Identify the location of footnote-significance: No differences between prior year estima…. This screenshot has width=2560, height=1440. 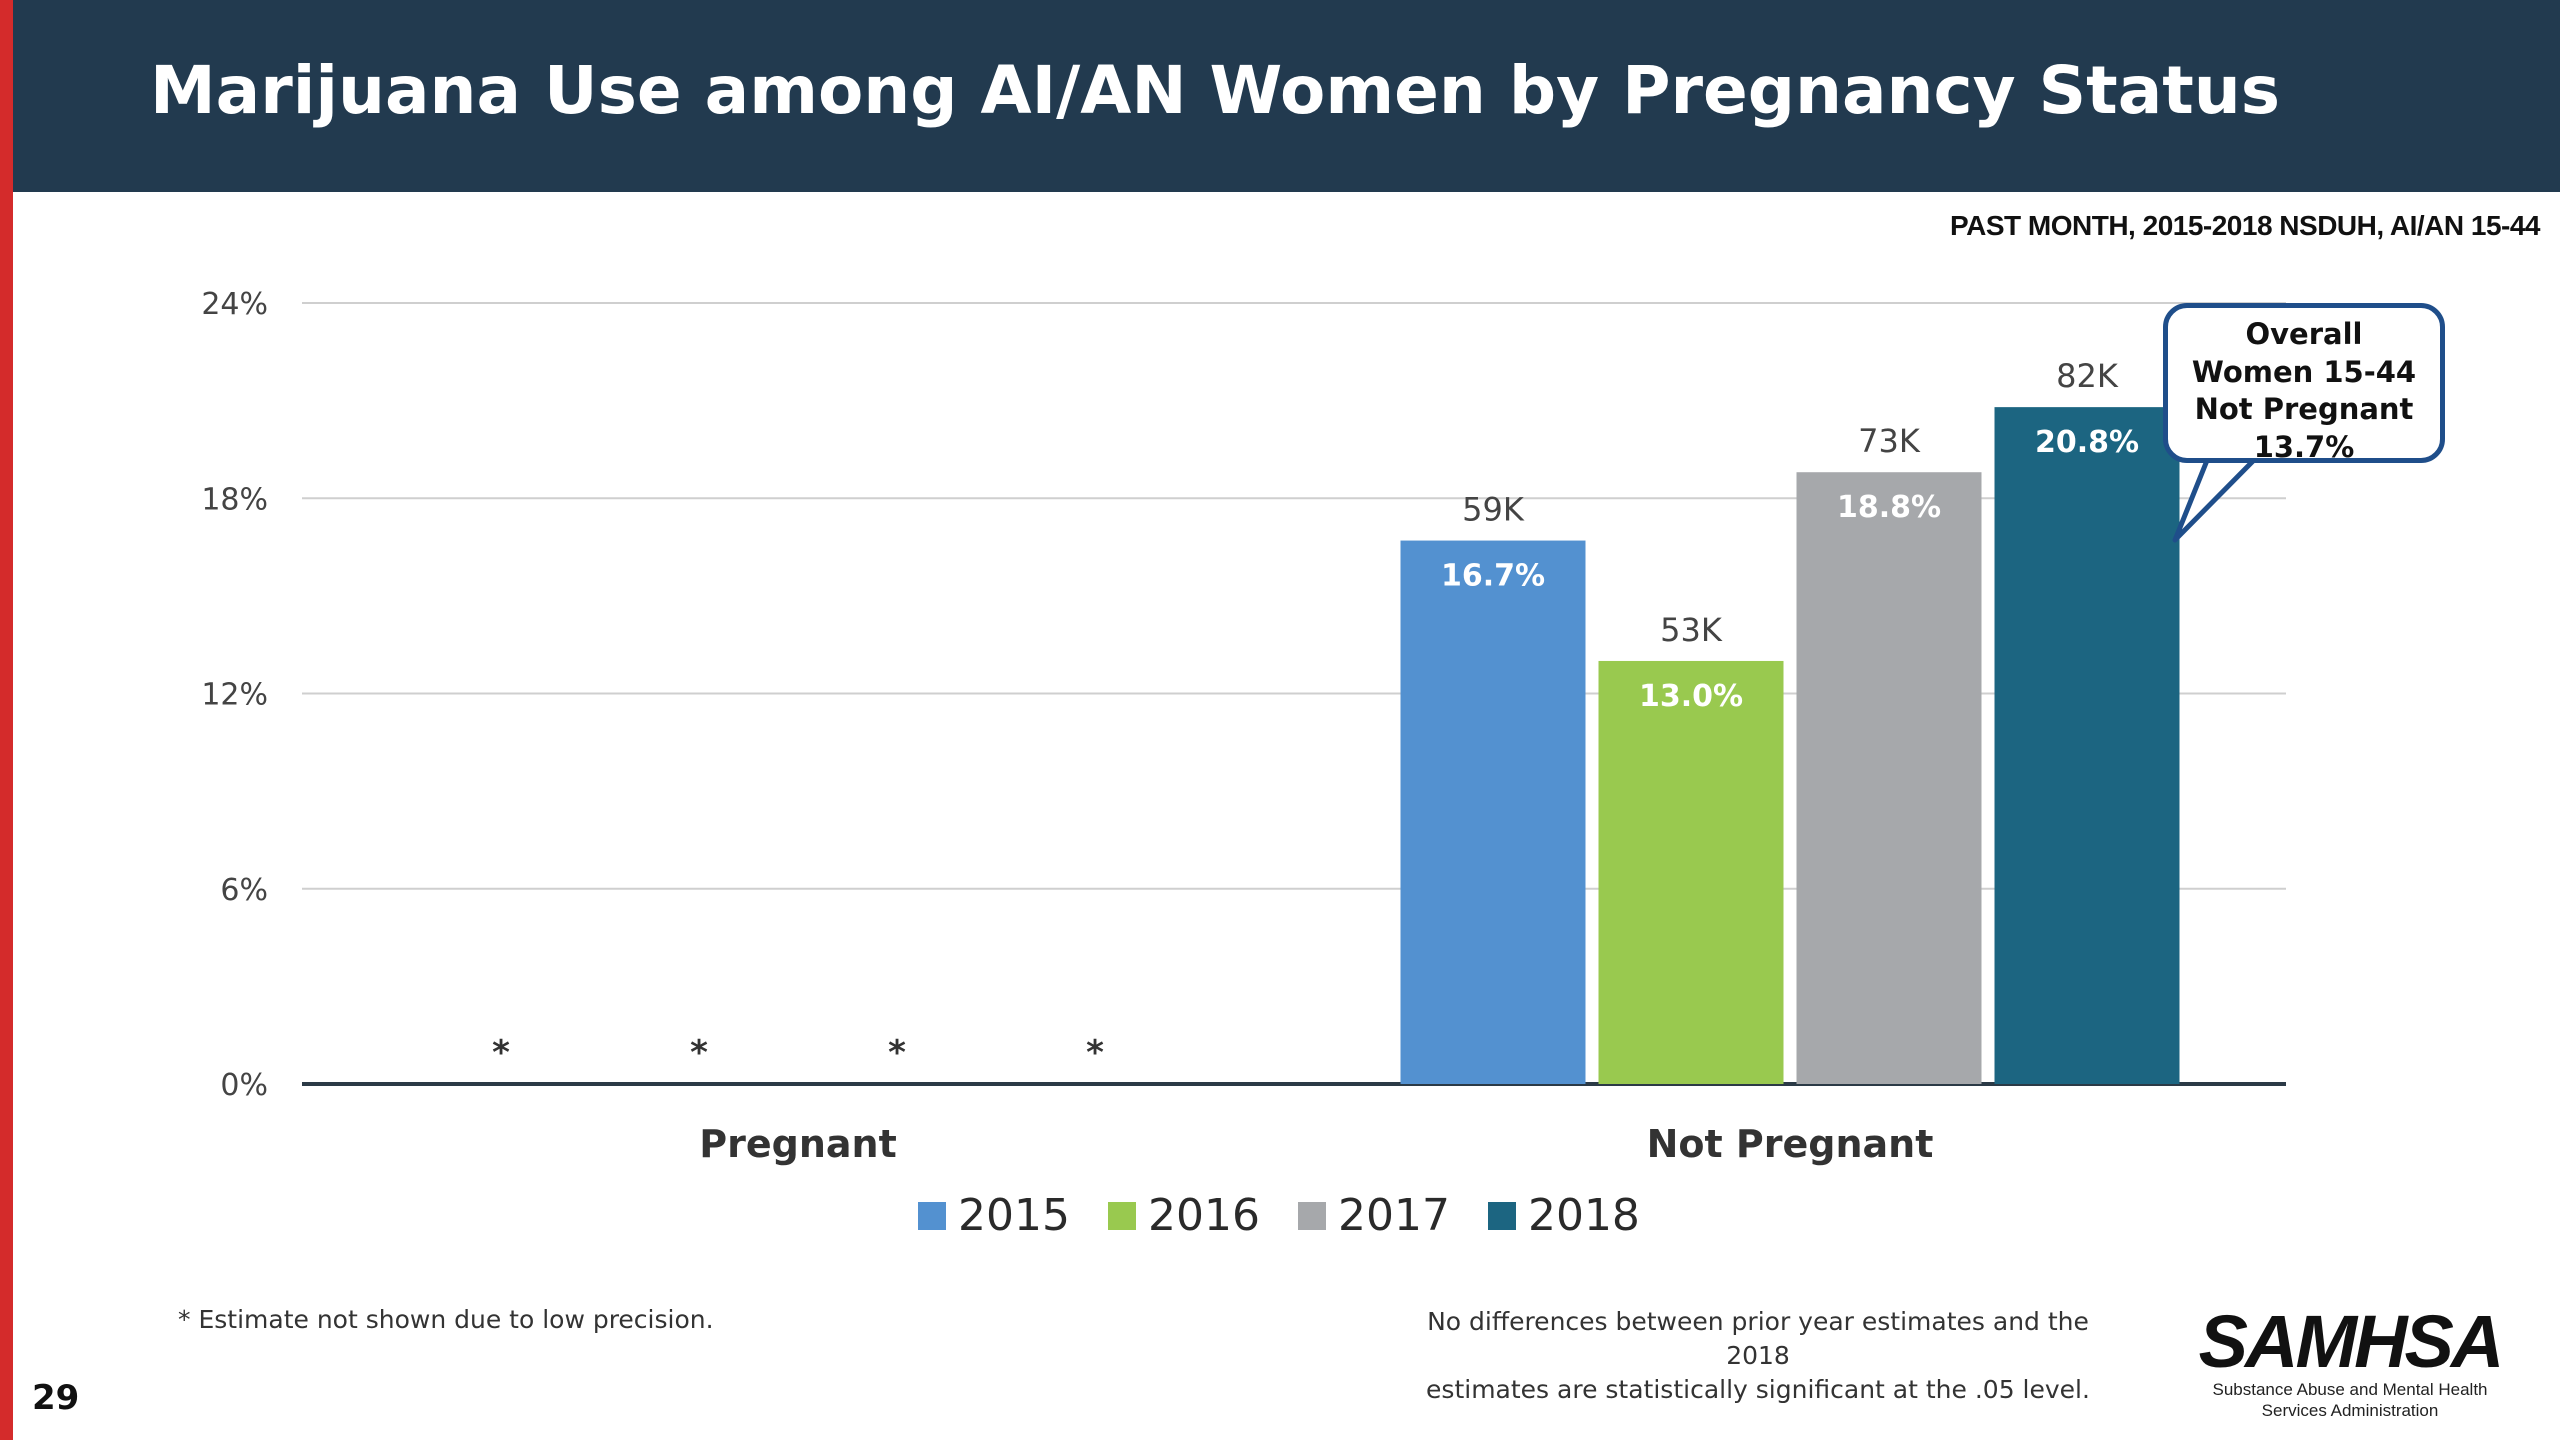
(1758, 1355).